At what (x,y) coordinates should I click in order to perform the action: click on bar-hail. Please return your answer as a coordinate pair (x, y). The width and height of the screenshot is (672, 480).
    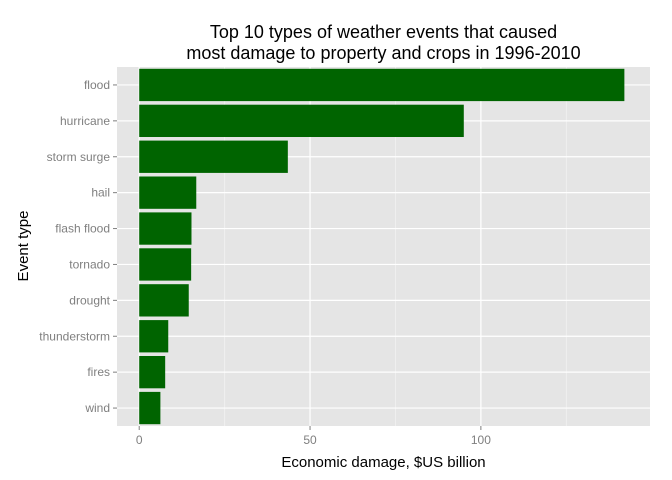
    Looking at the image, I should click on (168, 192).